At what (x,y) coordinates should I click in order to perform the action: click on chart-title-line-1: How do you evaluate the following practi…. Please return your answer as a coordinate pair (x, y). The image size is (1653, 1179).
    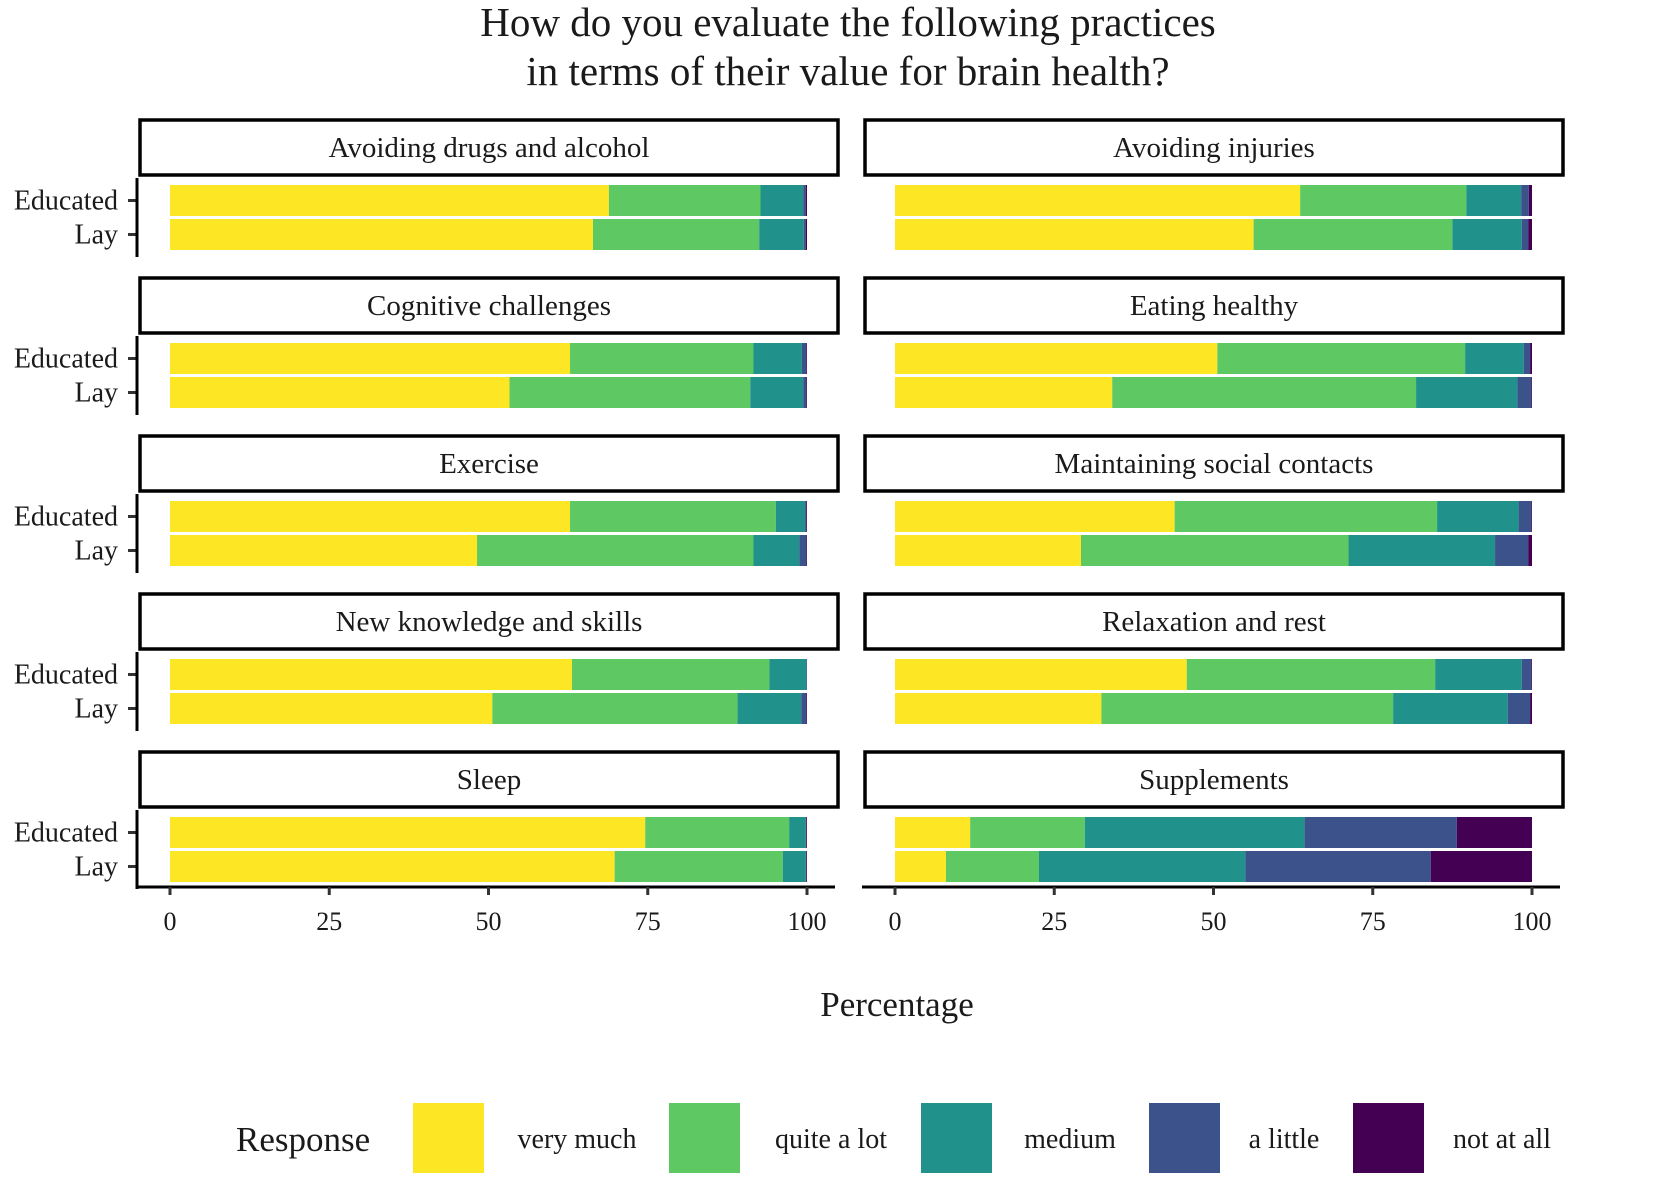
    Looking at the image, I should click on (848, 22).